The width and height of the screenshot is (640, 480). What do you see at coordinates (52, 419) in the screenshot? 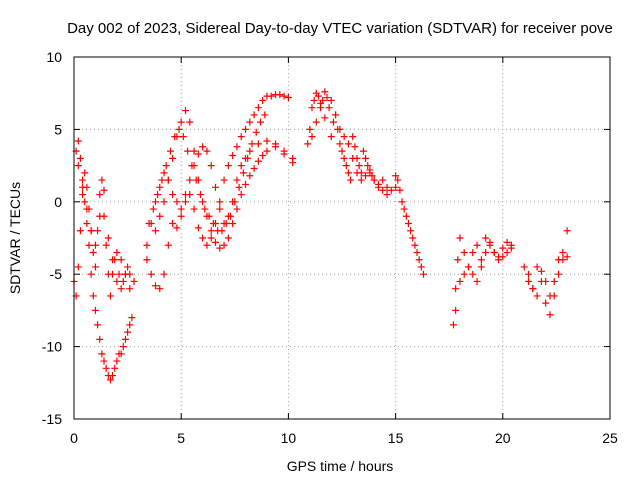
I see `y-tick-label: -15` at bounding box center [52, 419].